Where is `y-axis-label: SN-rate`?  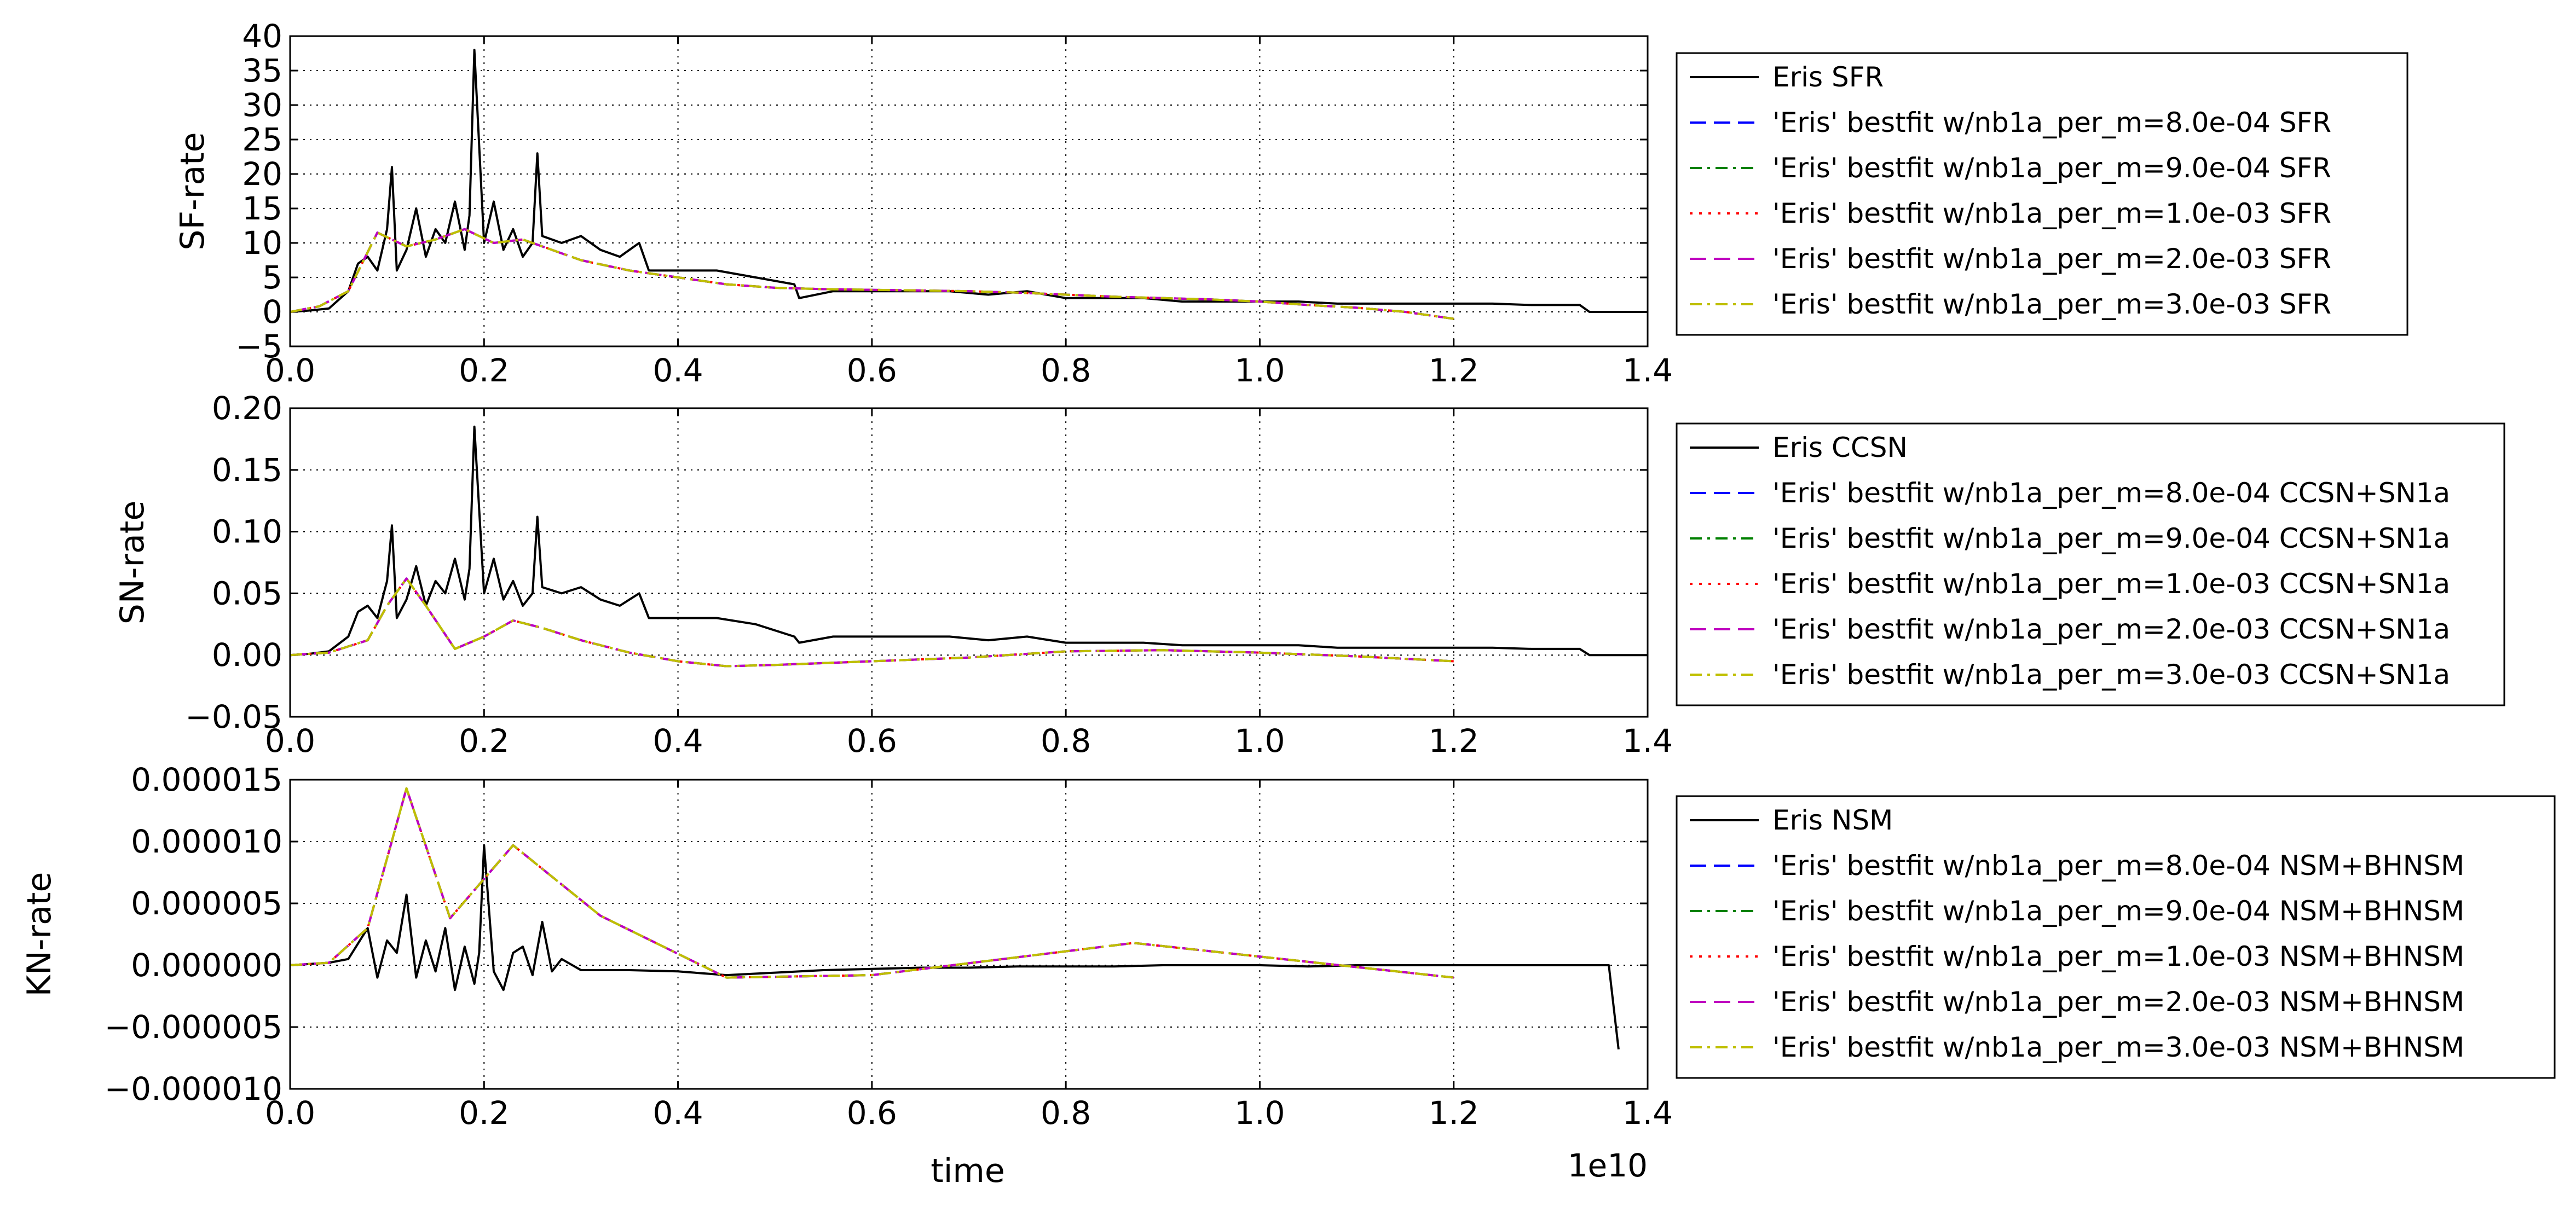
y-axis-label: SN-rate is located at coordinates (132, 563).